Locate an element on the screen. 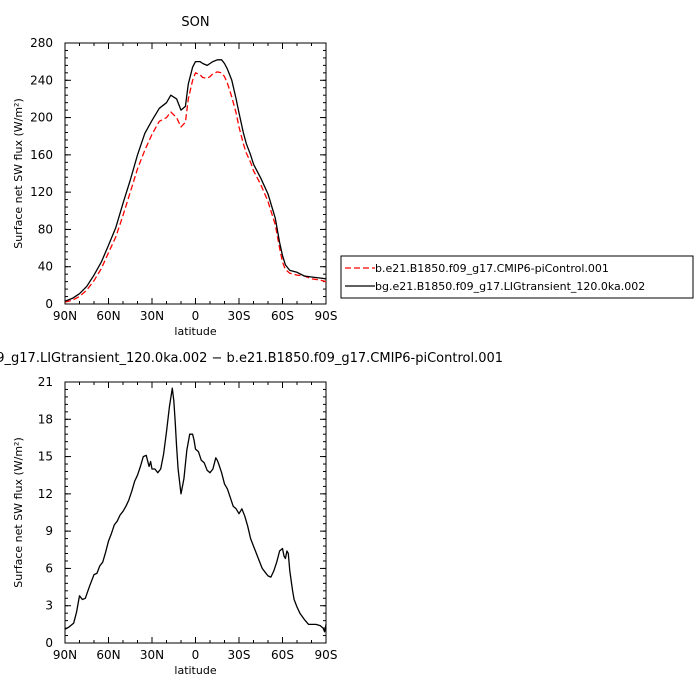  y-tick-label: 80 is located at coordinates (45, 229).